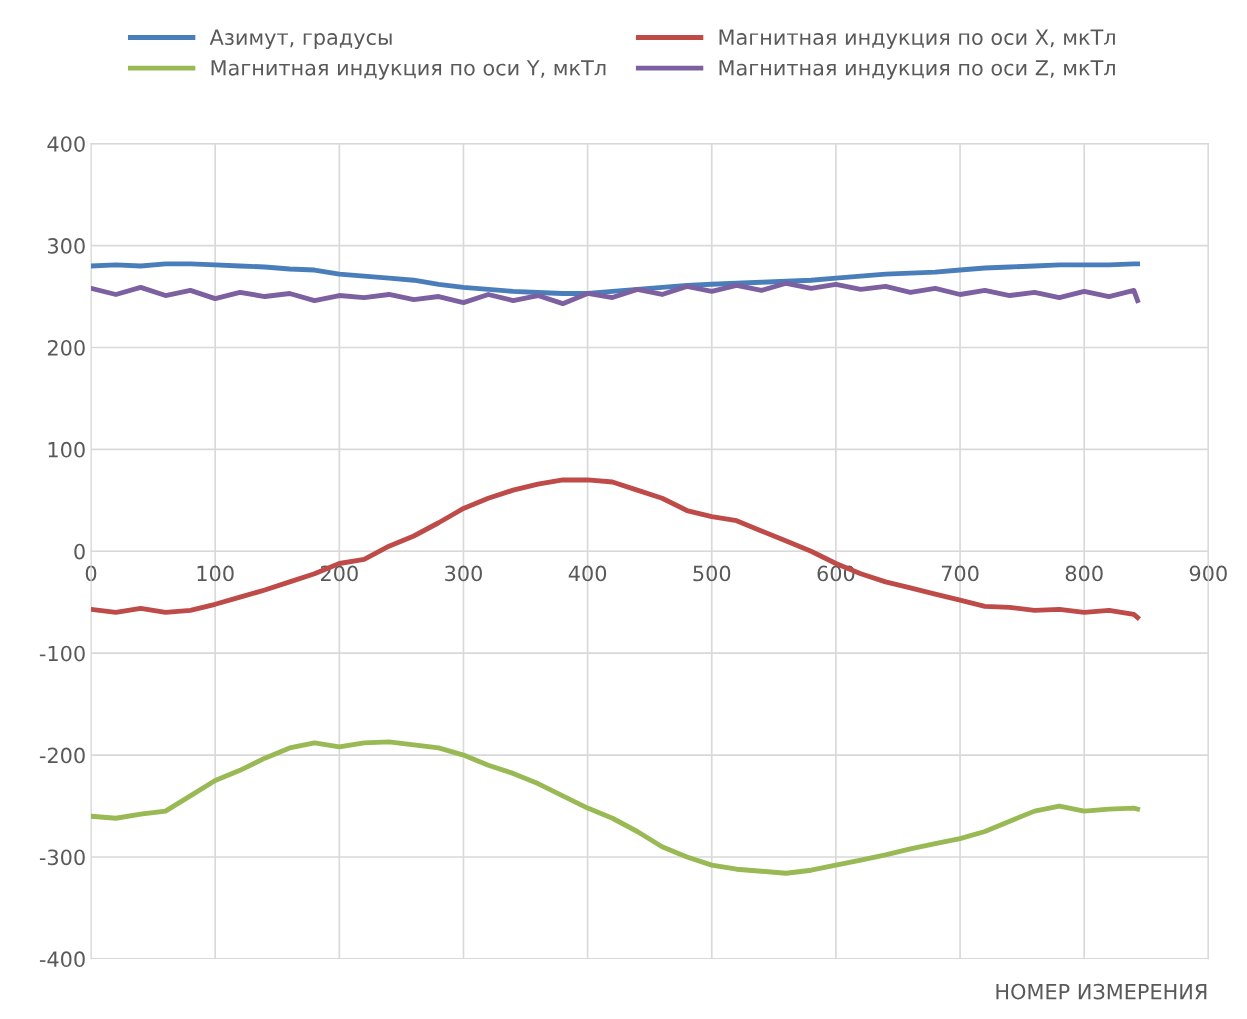 This screenshot has width=1247, height=1019. I want to click on x-tick-label: 900, so click(1208, 573).